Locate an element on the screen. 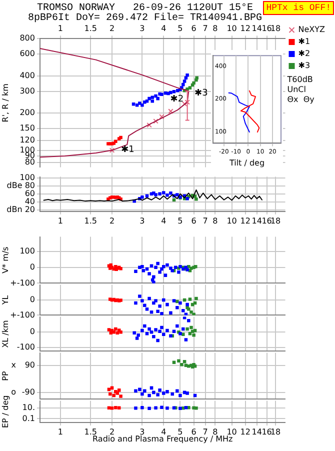 The height and width of the screenshot is (451, 335). annotation: ✱2 is located at coordinates (177, 99).